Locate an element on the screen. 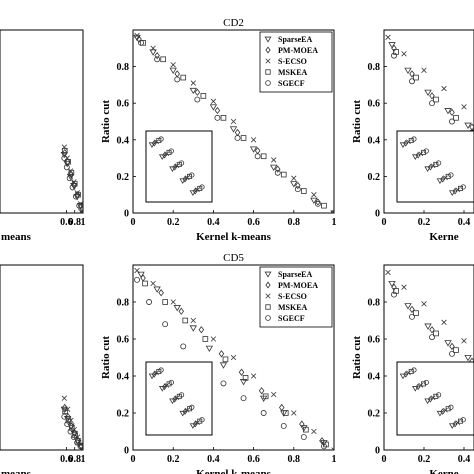 The width and height of the screenshot is (474, 474). legend-marker-mskea is located at coordinates (268, 72).